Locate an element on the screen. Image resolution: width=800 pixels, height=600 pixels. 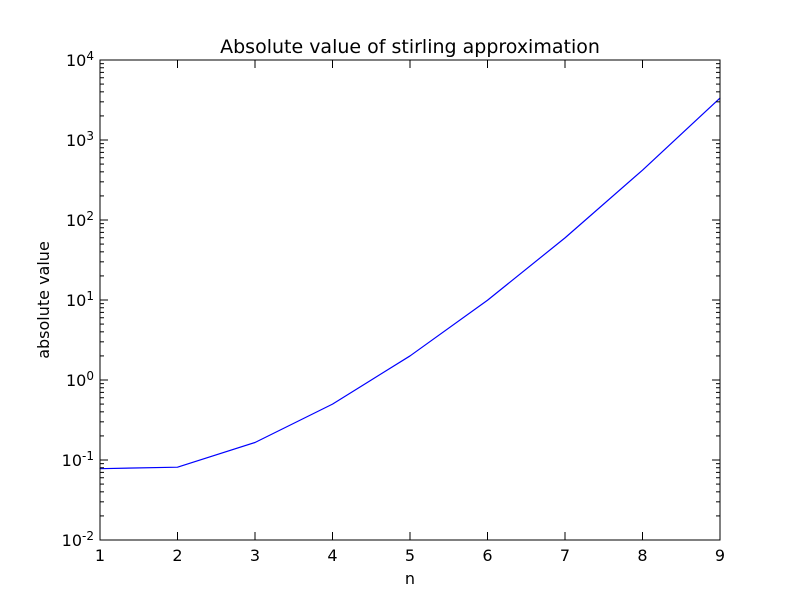
y-tick-label: 10⁻¹ is located at coordinates (78, 459).